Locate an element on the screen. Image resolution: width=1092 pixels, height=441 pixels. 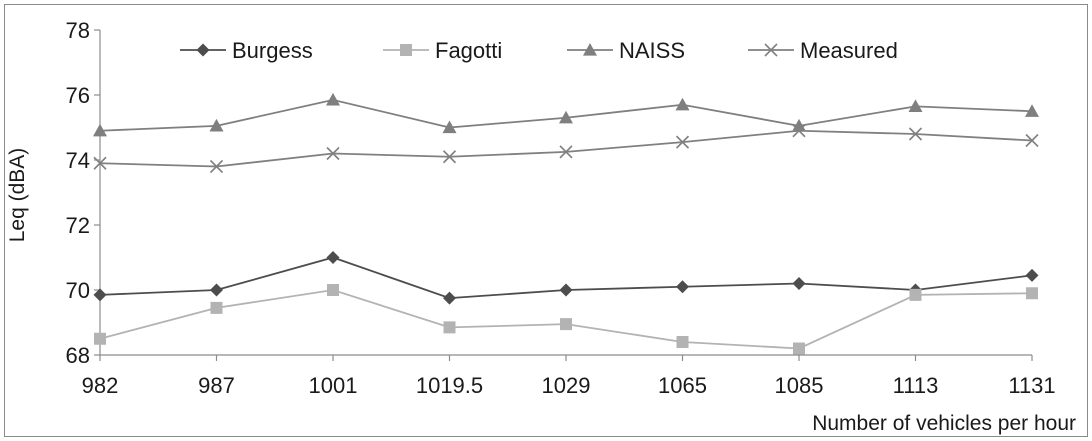
y-tick-label: 70 is located at coordinates (78, 290).